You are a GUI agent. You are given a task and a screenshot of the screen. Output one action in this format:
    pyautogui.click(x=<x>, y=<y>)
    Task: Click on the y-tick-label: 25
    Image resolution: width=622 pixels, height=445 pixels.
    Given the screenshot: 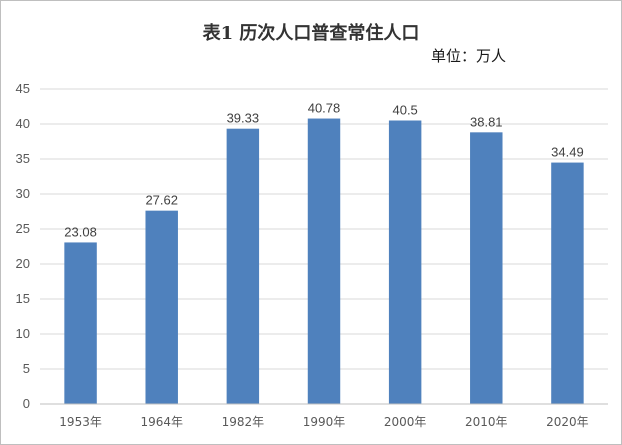 What is the action you would take?
    pyautogui.click(x=23, y=228)
    